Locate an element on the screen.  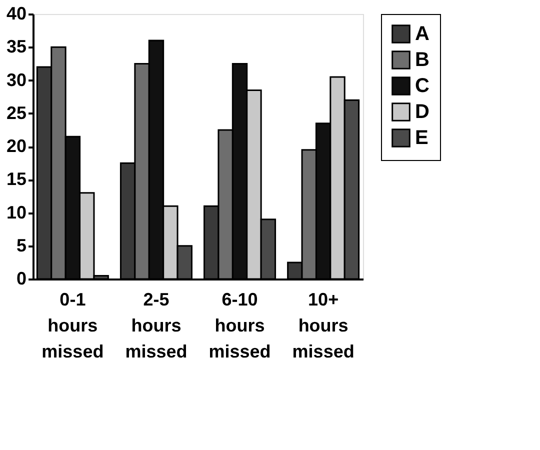
y-tick-label: 15 is located at coordinates (16, 179).